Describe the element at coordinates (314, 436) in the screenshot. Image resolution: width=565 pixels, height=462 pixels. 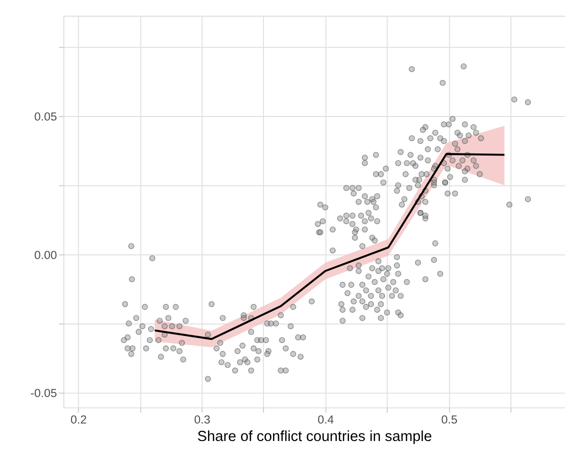
I see `x-axis-title: Share of conflict countries in sample` at that location.